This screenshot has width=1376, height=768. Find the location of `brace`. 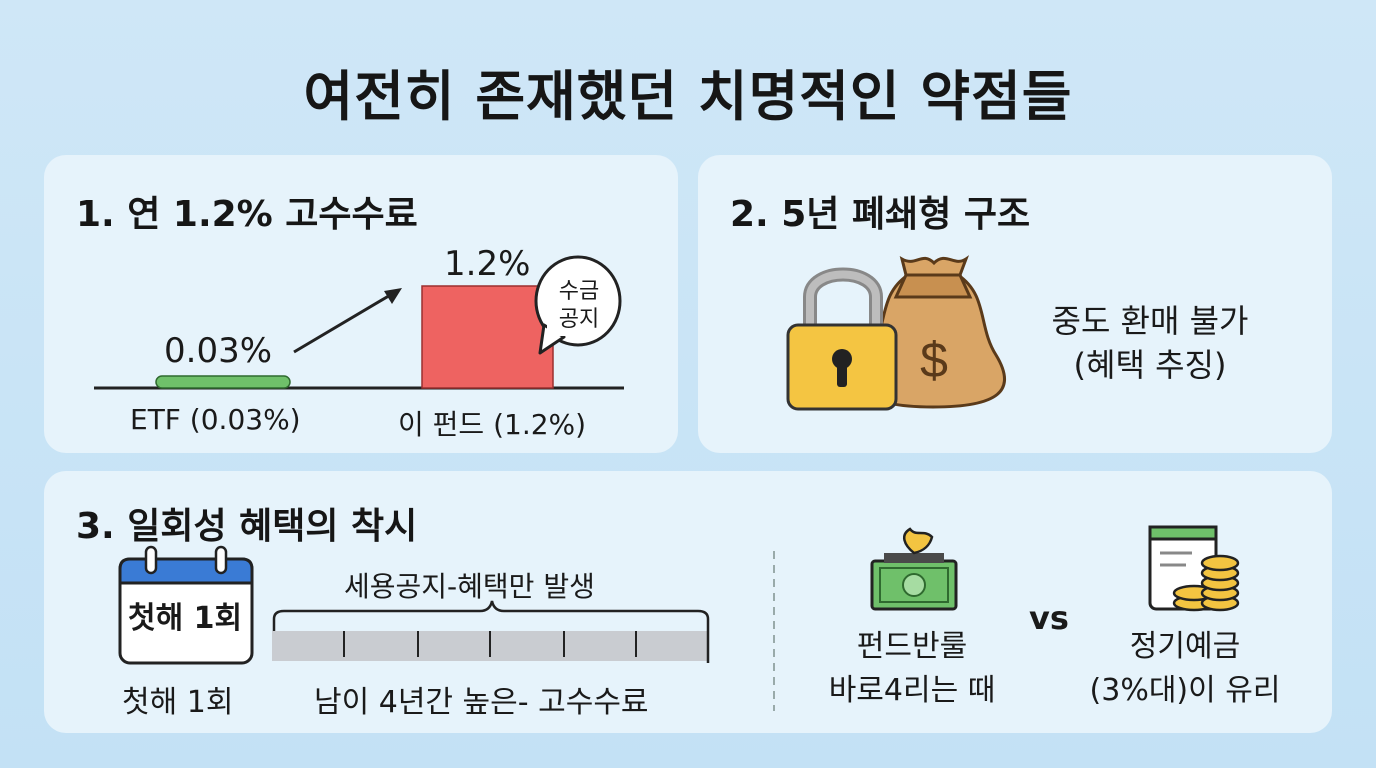

brace is located at coordinates (491, 631).